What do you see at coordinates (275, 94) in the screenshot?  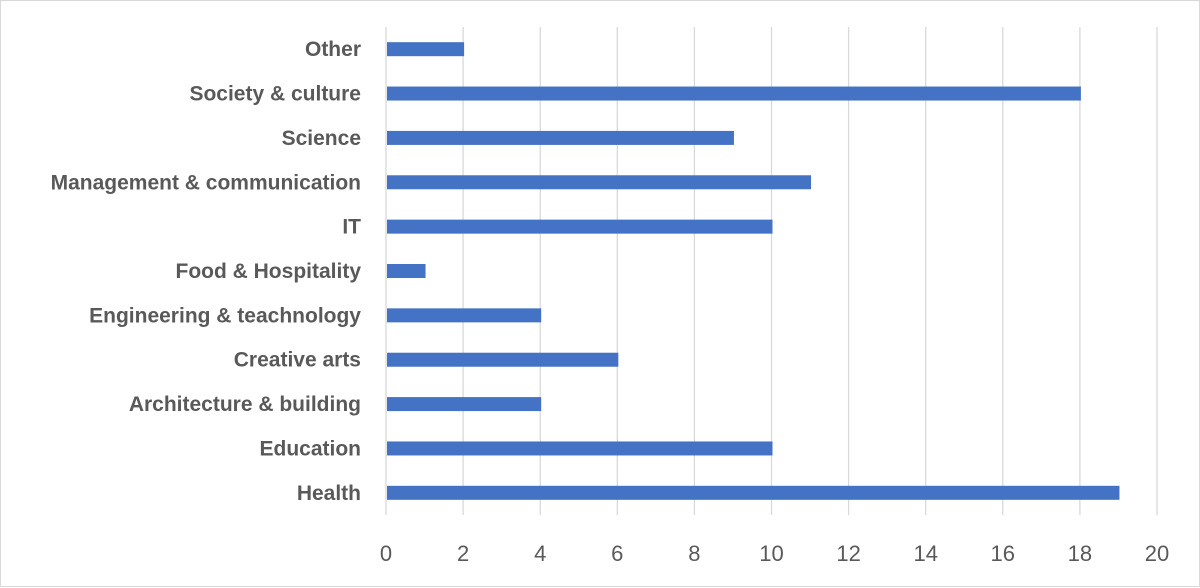 I see `category-label-society-and-culture: Society & culture` at bounding box center [275, 94].